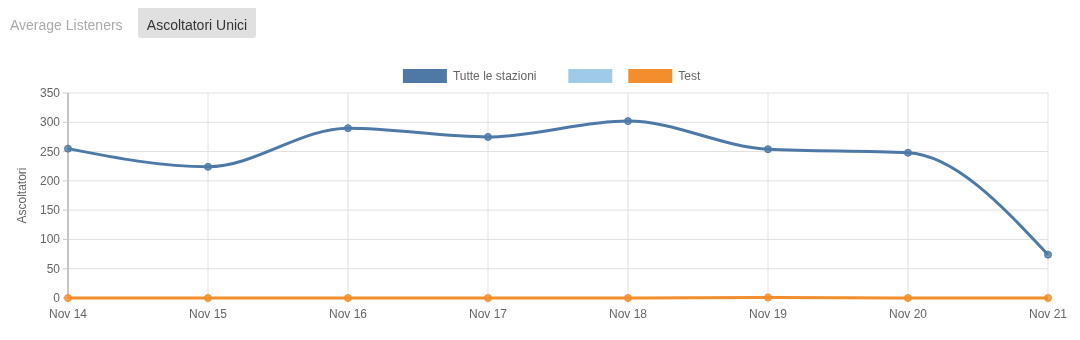  Describe the element at coordinates (628, 314) in the screenshot. I see `x-tick-label: Nov 18` at that location.